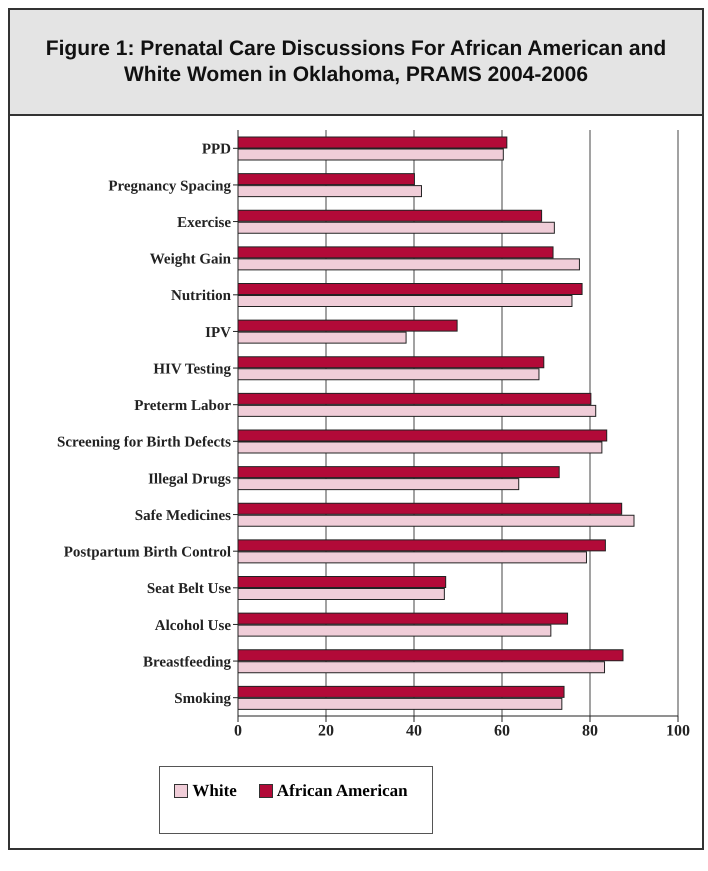 Image resolution: width=708 pixels, height=871 pixels. What do you see at coordinates (189, 589) in the screenshot?
I see `y-tick-label: Seat Belt Use` at bounding box center [189, 589].